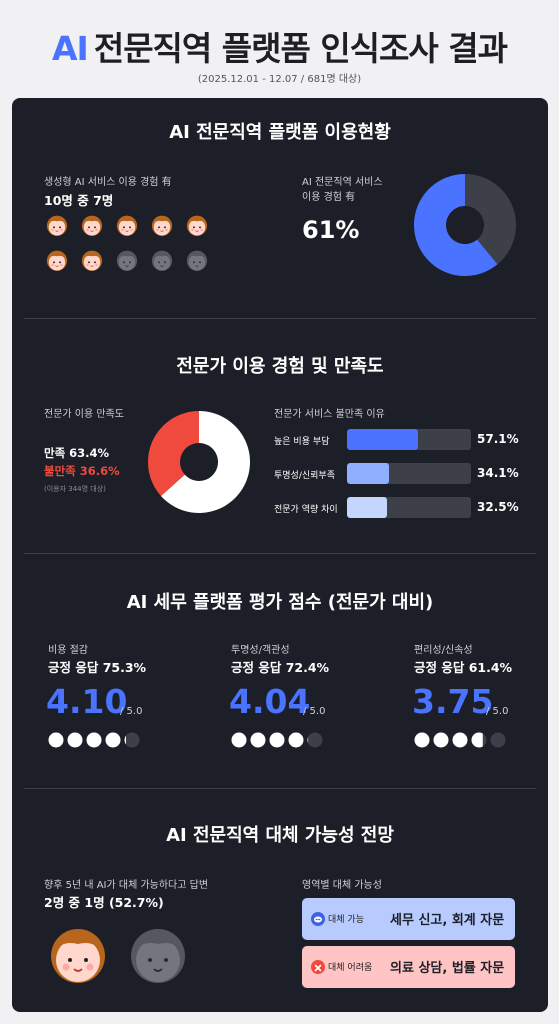  What do you see at coordinates (318, 967) in the screenshot?
I see `x-icon` at bounding box center [318, 967].